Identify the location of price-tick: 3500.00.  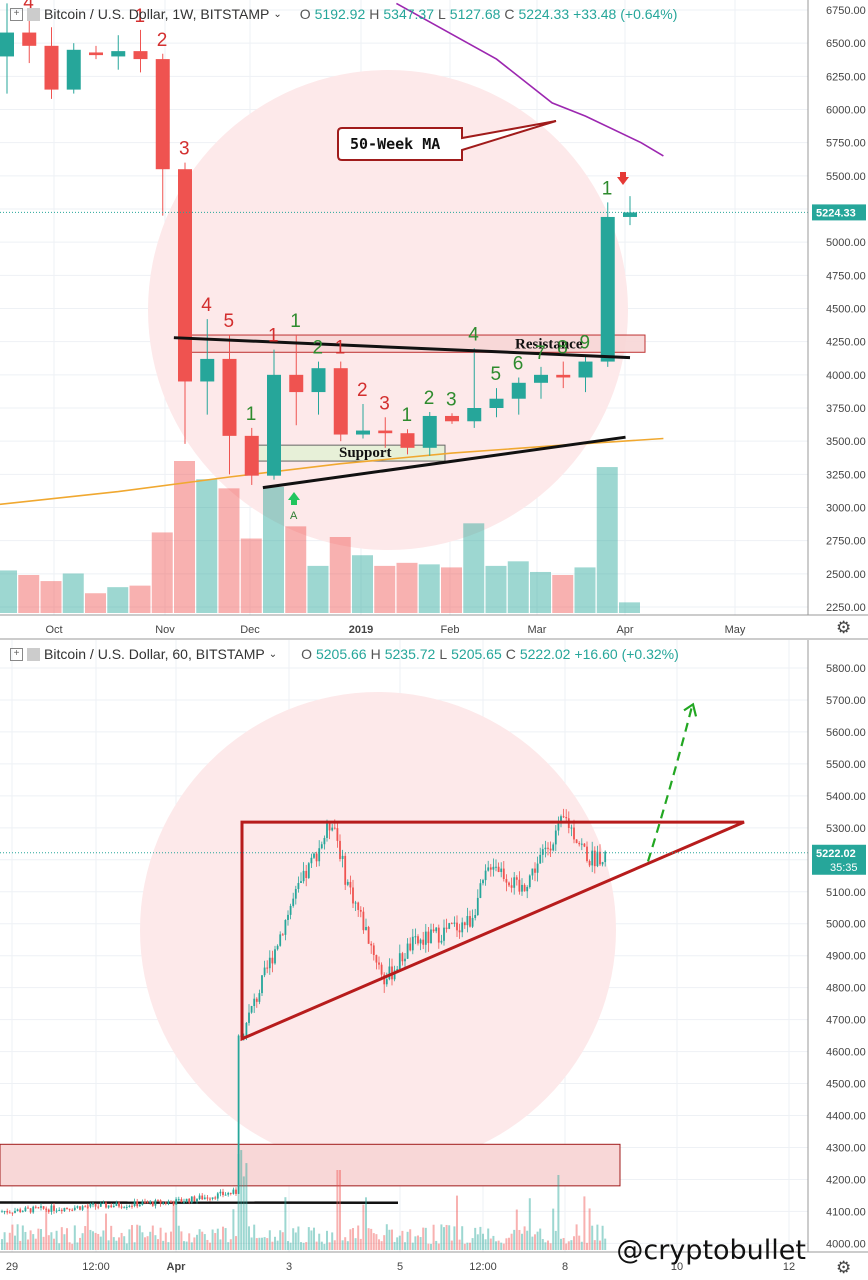
(846, 442).